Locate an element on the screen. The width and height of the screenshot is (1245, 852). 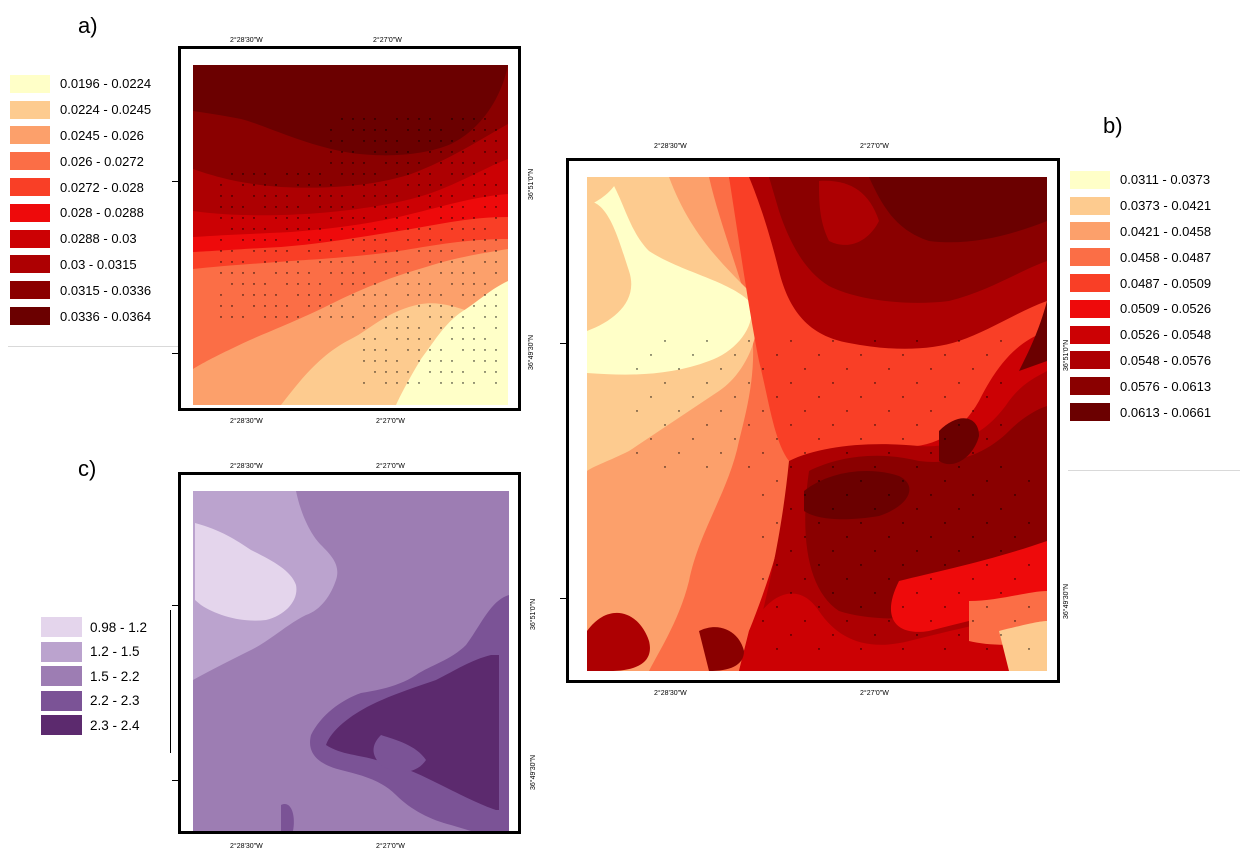
legend-label: 0.0311 - 0.0373 is located at coordinates (1165, 180).